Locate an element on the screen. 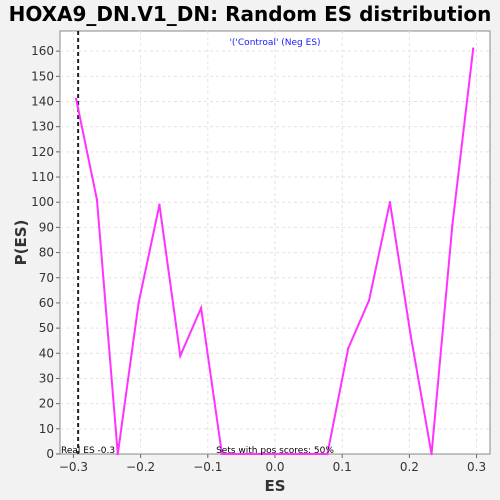  y-tick-label: 0 is located at coordinates (50, 454).